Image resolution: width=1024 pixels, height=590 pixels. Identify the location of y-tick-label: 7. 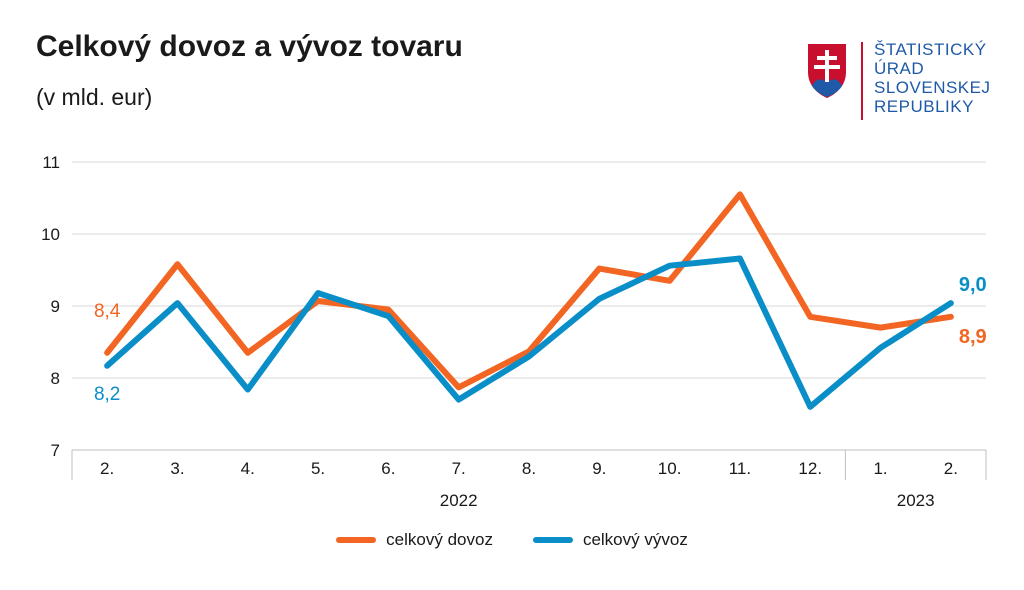
(55, 450).